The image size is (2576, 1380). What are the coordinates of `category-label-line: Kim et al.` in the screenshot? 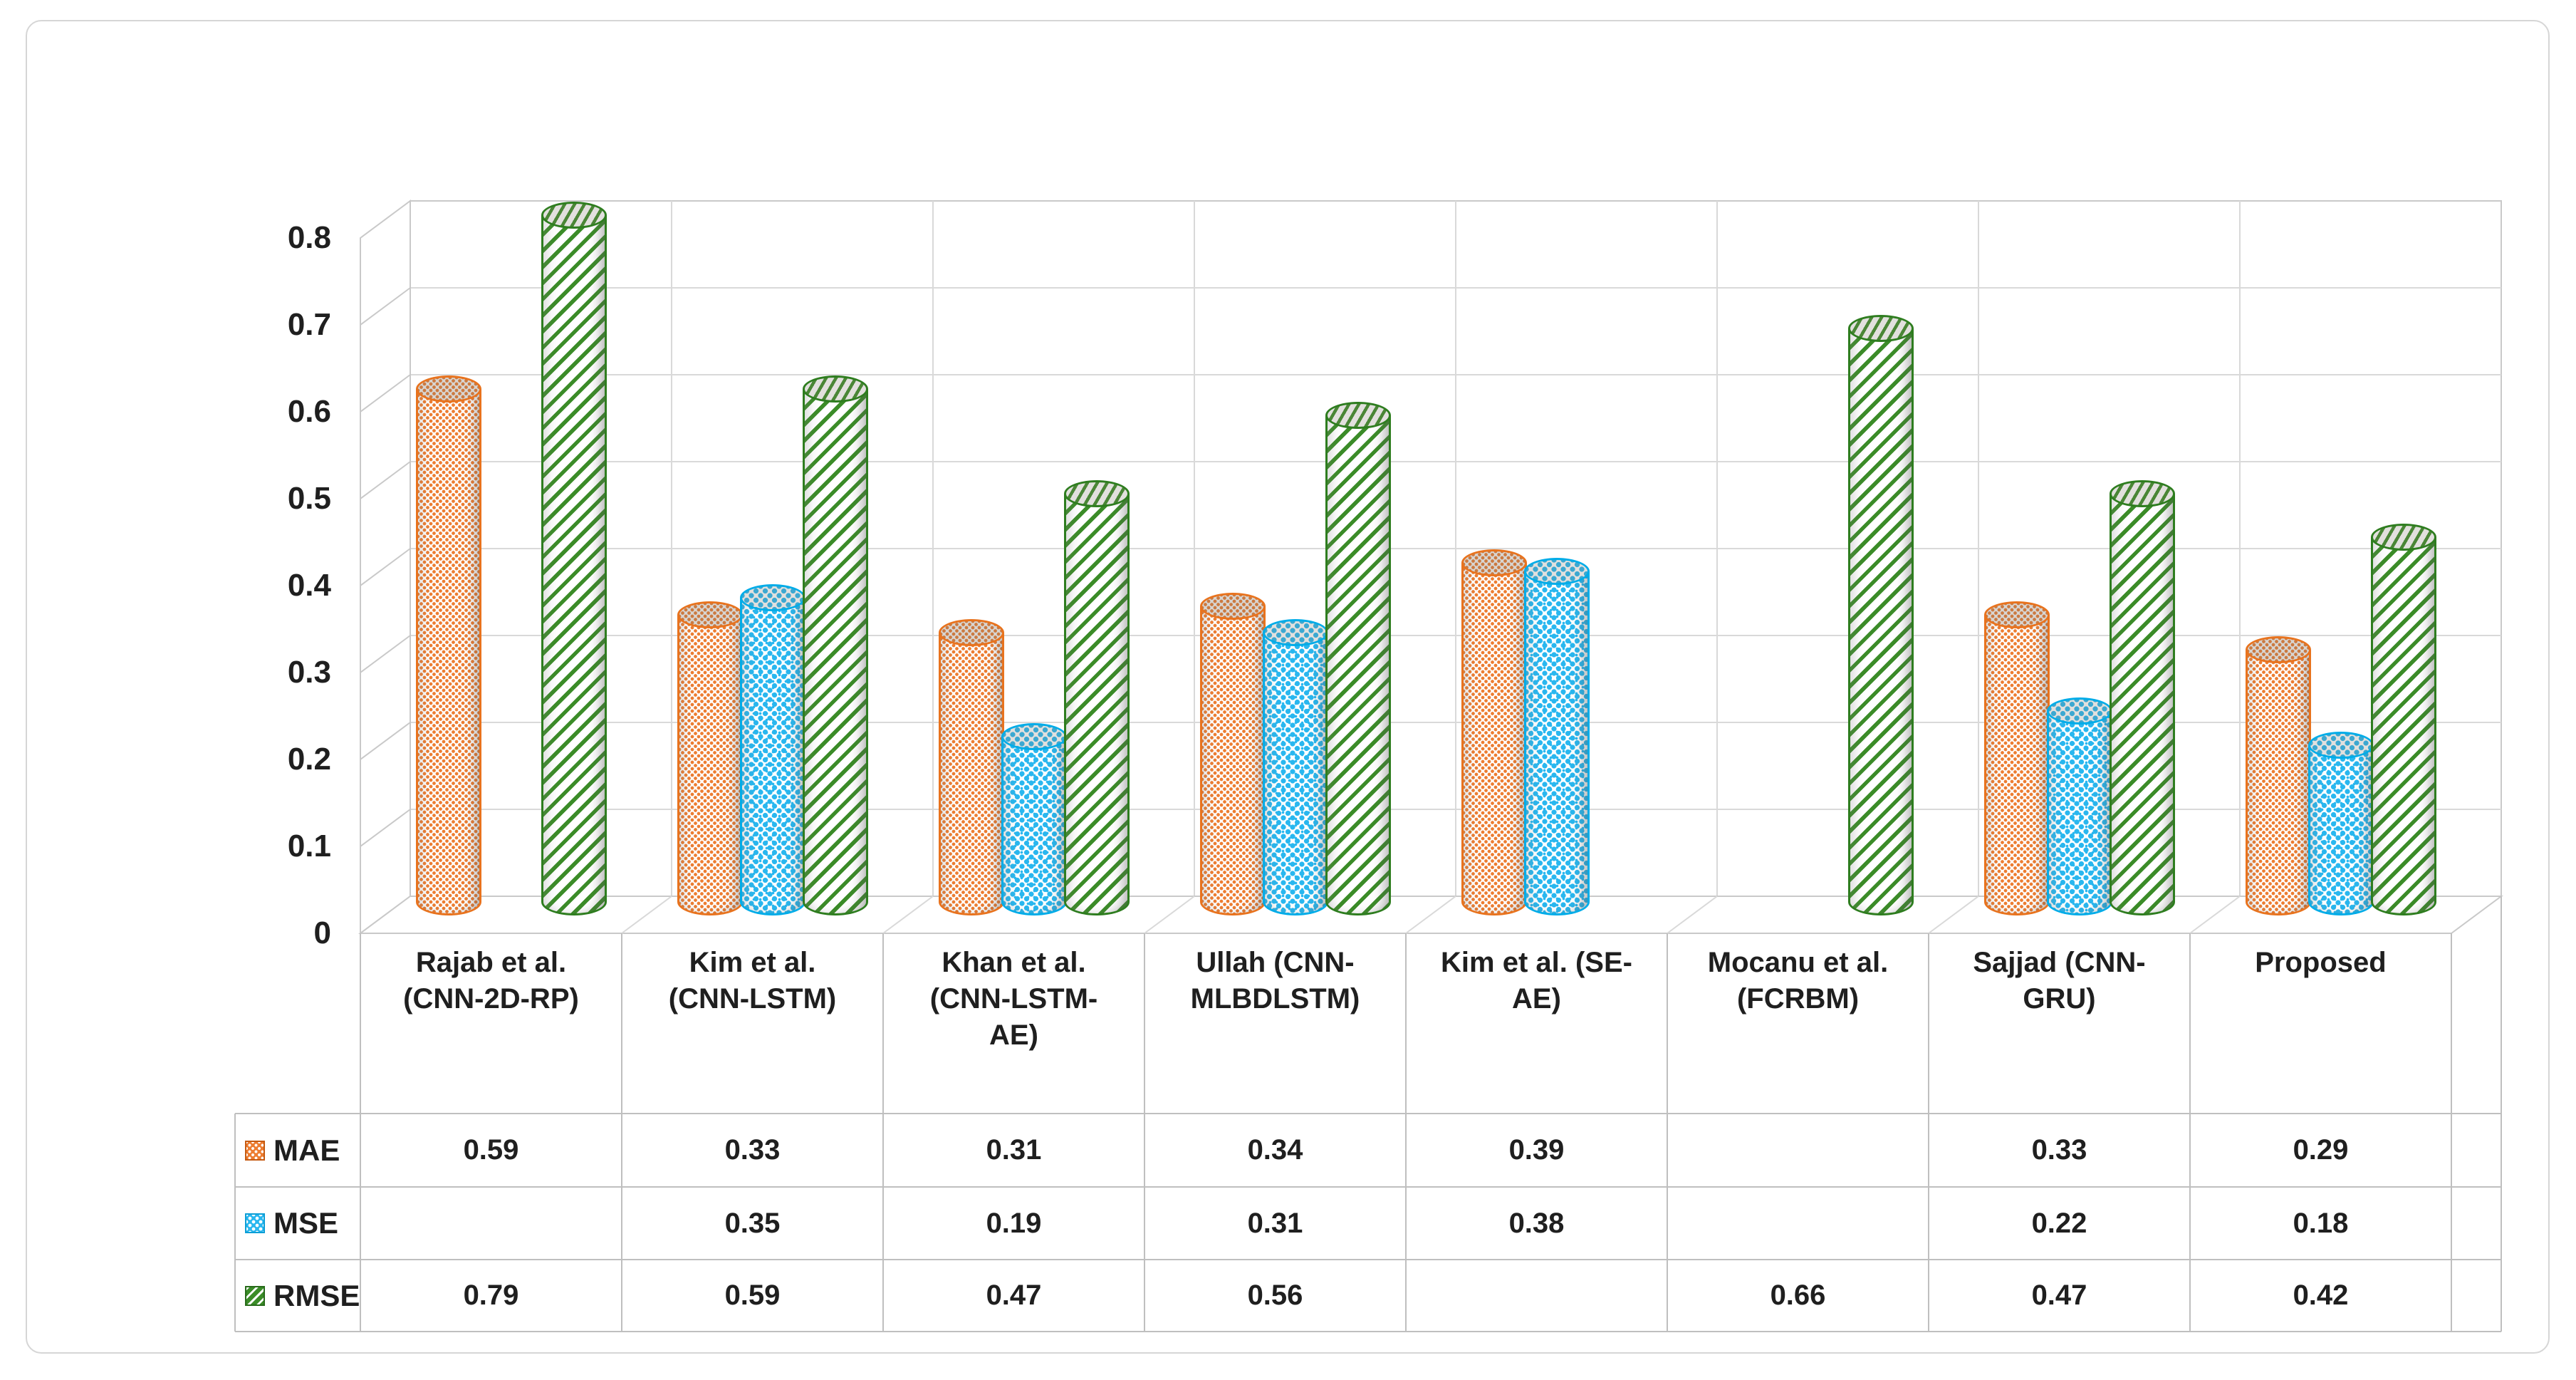 It's located at (752, 962).